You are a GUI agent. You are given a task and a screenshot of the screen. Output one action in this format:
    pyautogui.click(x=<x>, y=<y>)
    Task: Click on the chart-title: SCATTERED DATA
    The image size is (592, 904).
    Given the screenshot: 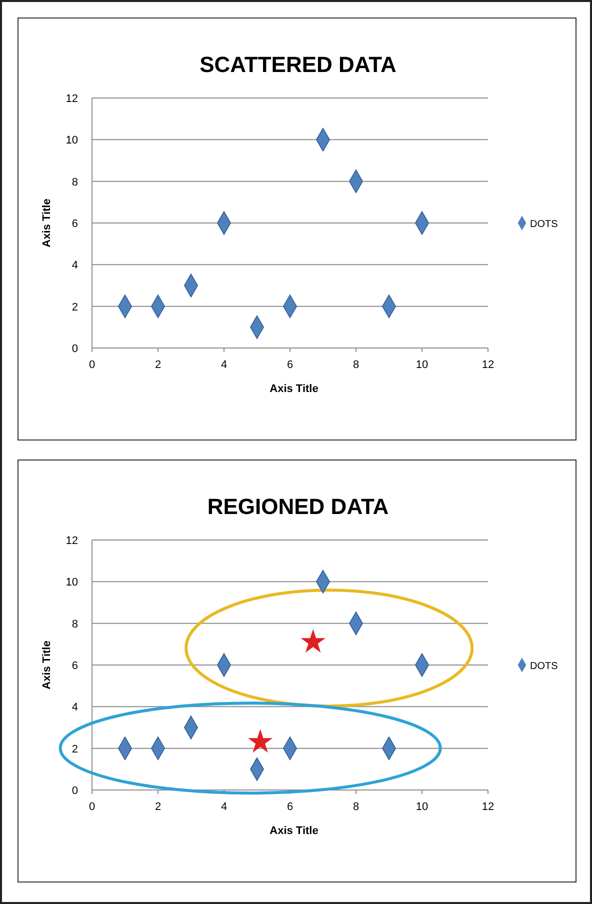 What is the action you would take?
    pyautogui.click(x=298, y=64)
    